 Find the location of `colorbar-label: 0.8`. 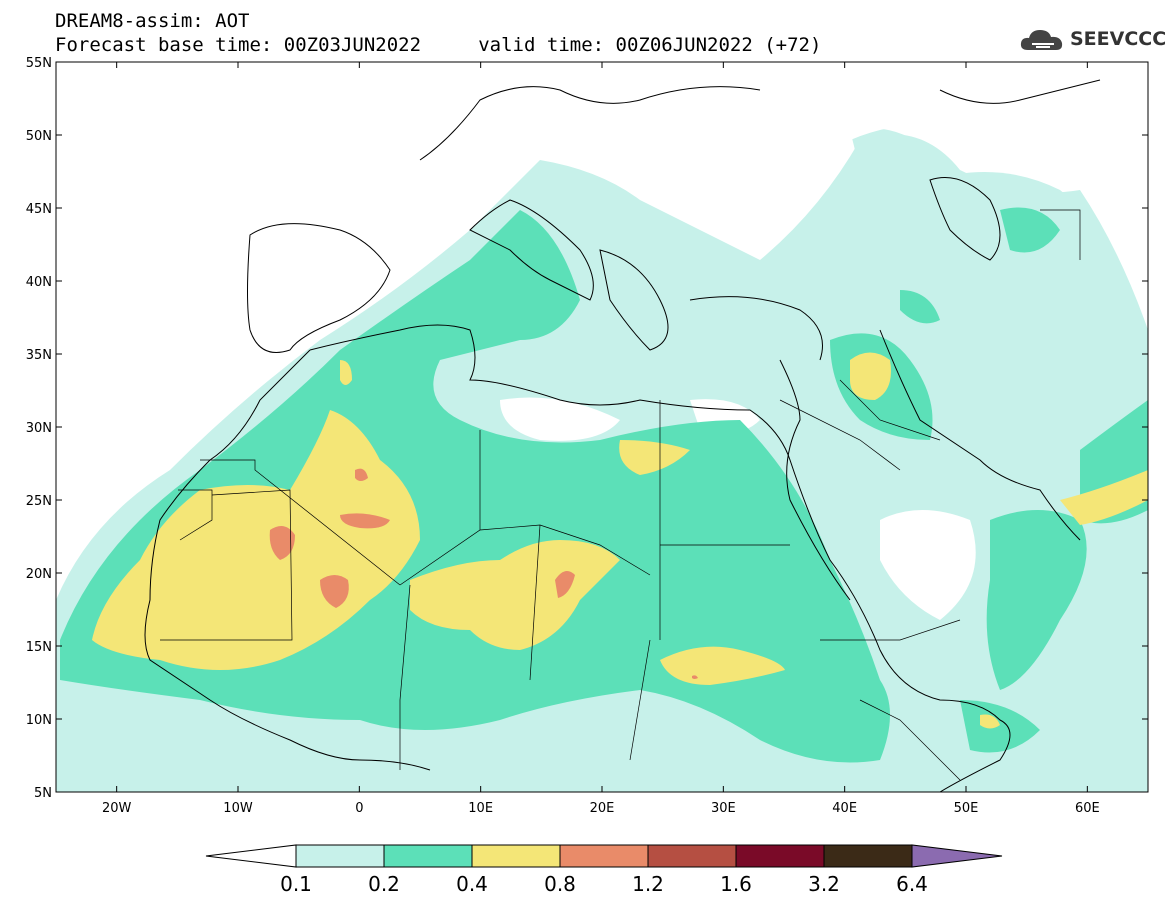

colorbar-label: 0.8 is located at coordinates (560, 884).